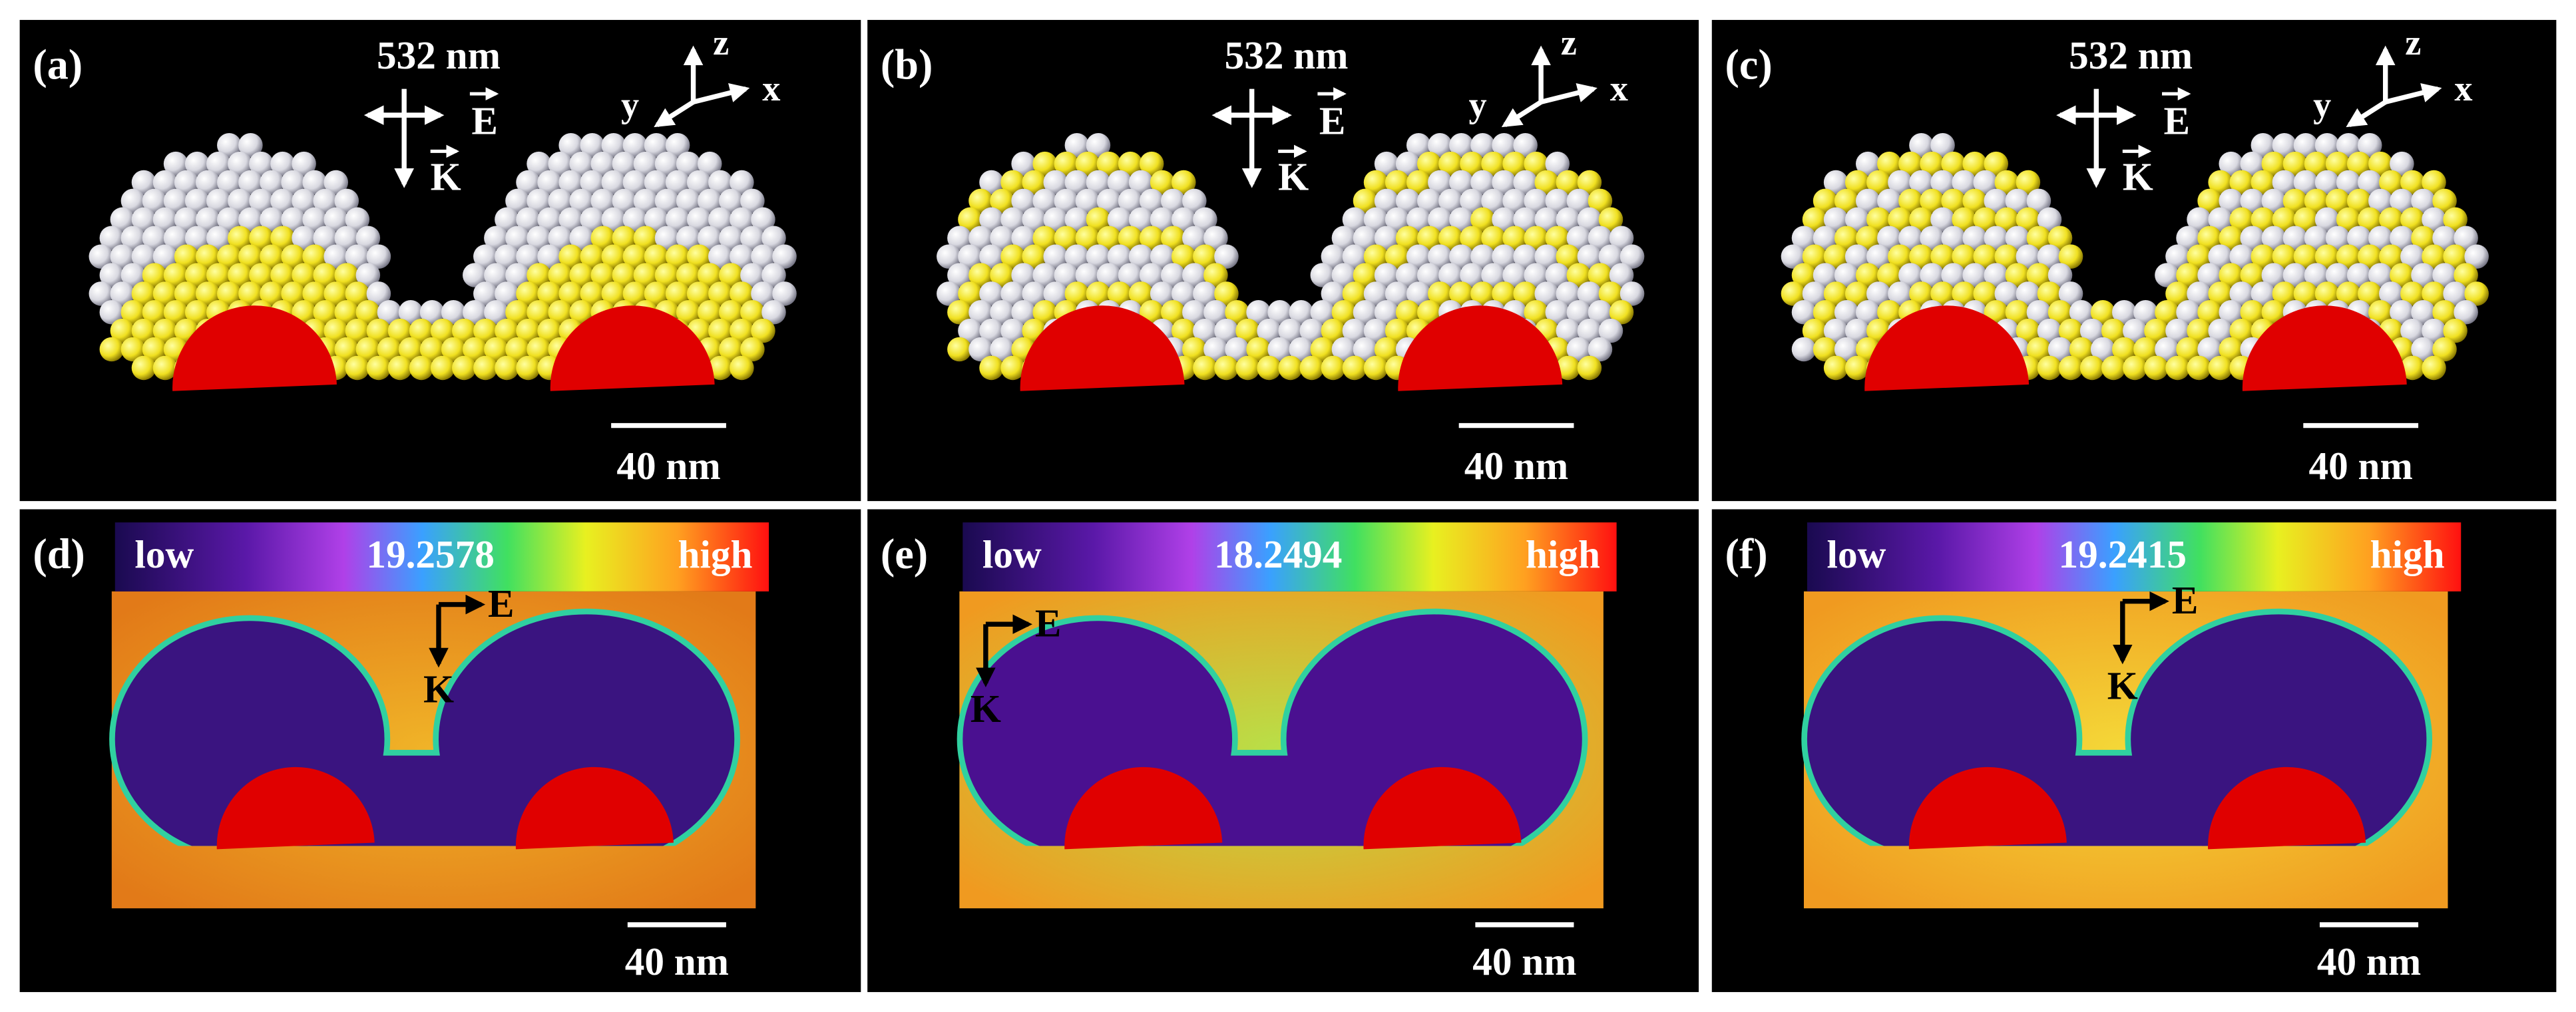 The height and width of the screenshot is (1012, 2576). Describe the element at coordinates (2463, 88) in the screenshot. I see `axis-x-label: x` at that location.